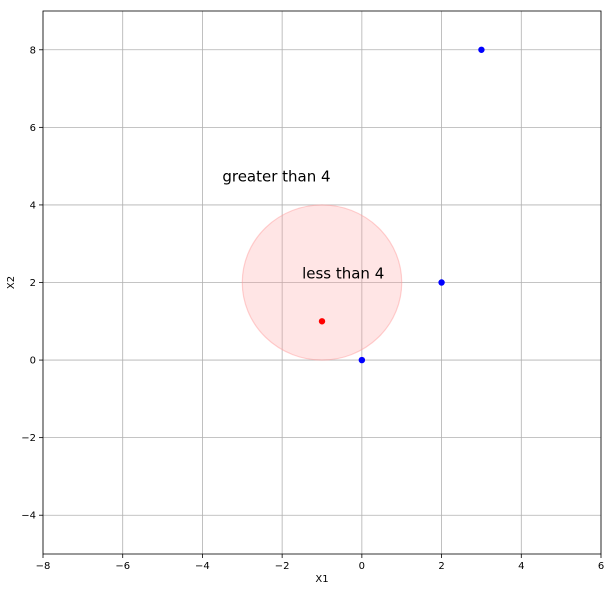 This screenshot has width=611, height=592. I want to click on x-tick-label: −8, so click(43, 566).